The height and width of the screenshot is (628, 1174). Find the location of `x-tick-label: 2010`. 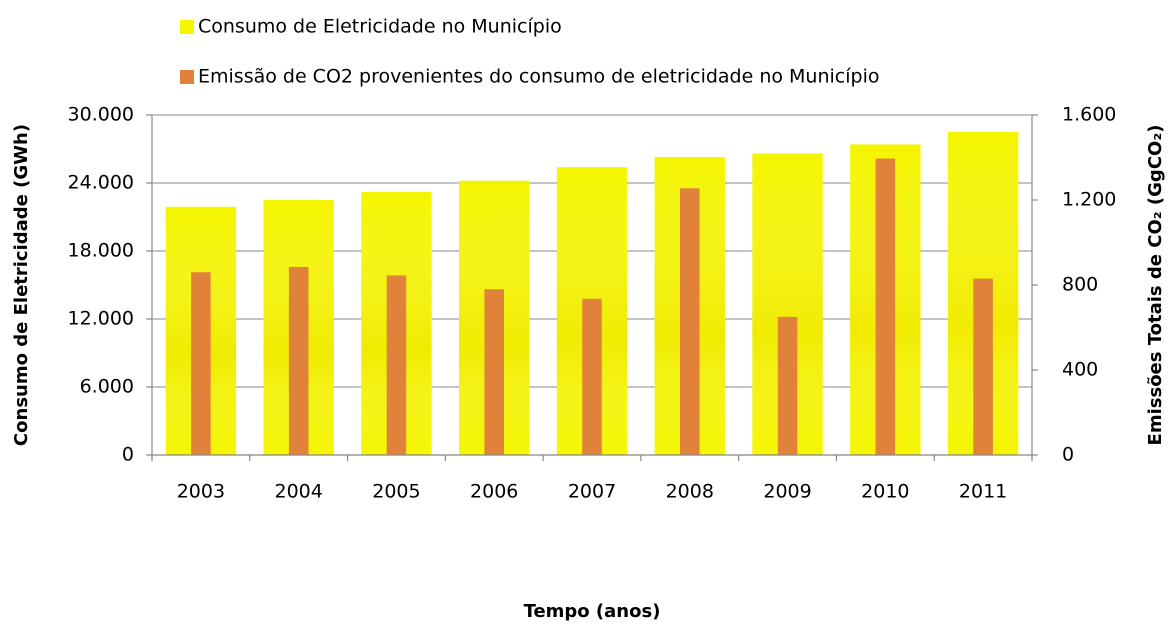

x-tick-label: 2010 is located at coordinates (885, 492).